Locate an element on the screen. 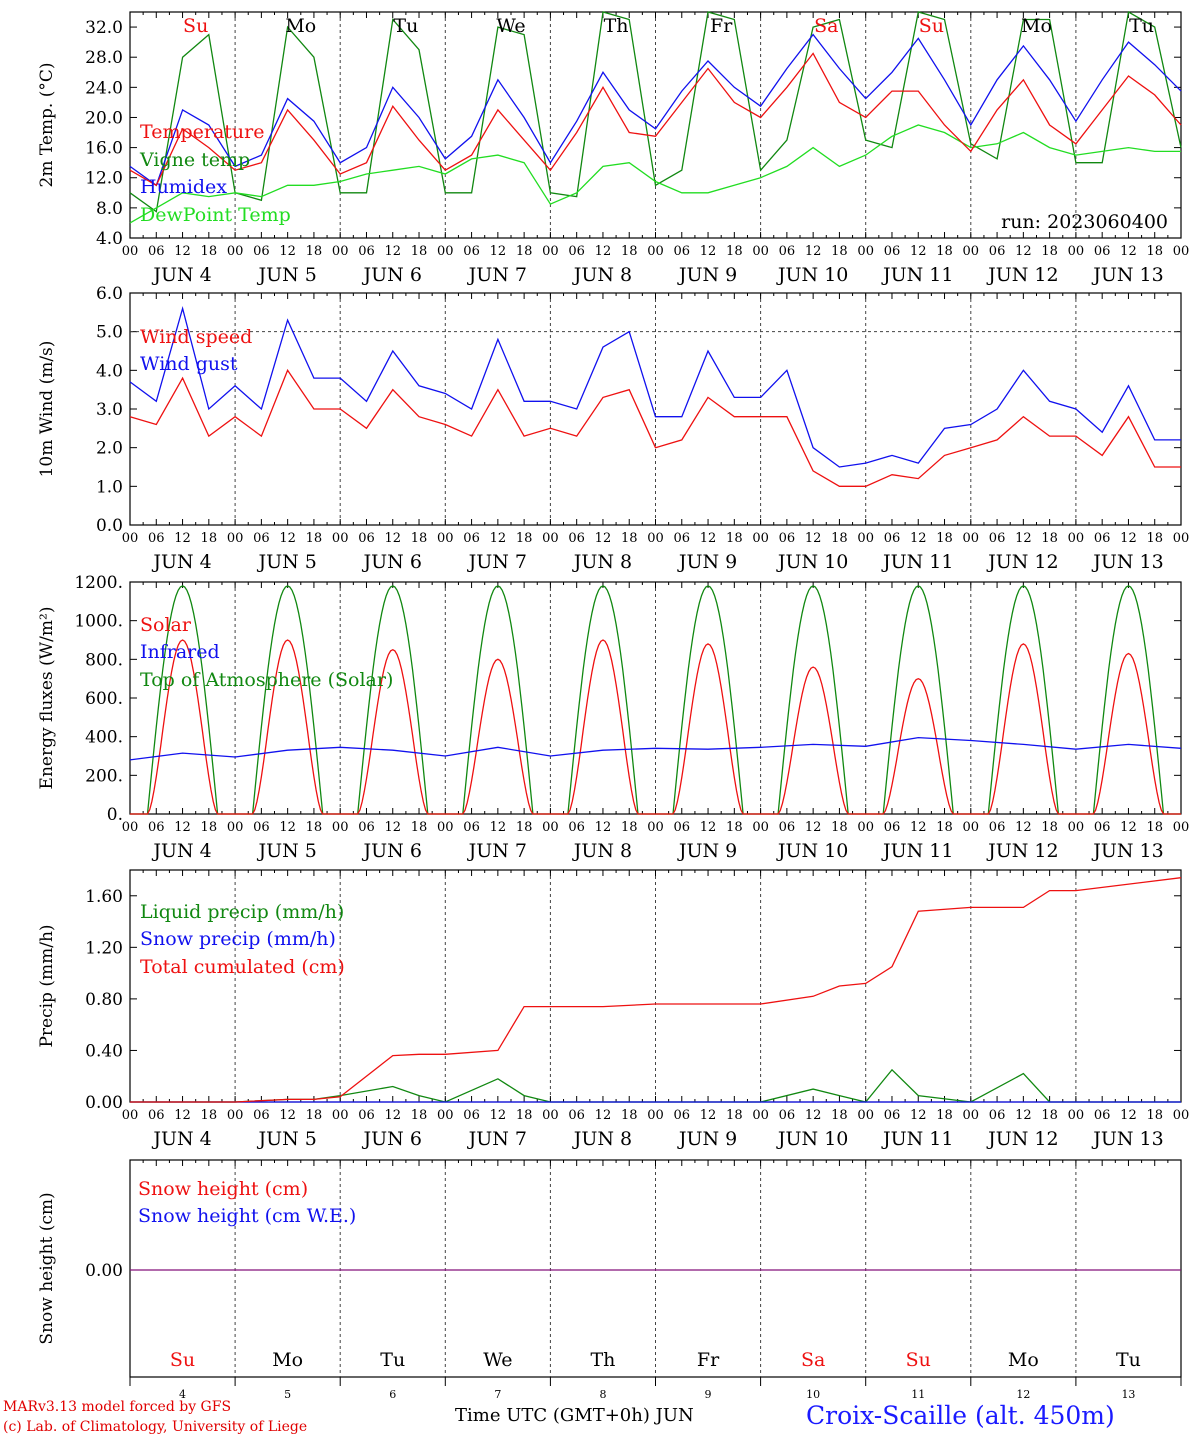 The height and width of the screenshot is (1440, 1194). y-tick-label: 200. is located at coordinates (104, 776).